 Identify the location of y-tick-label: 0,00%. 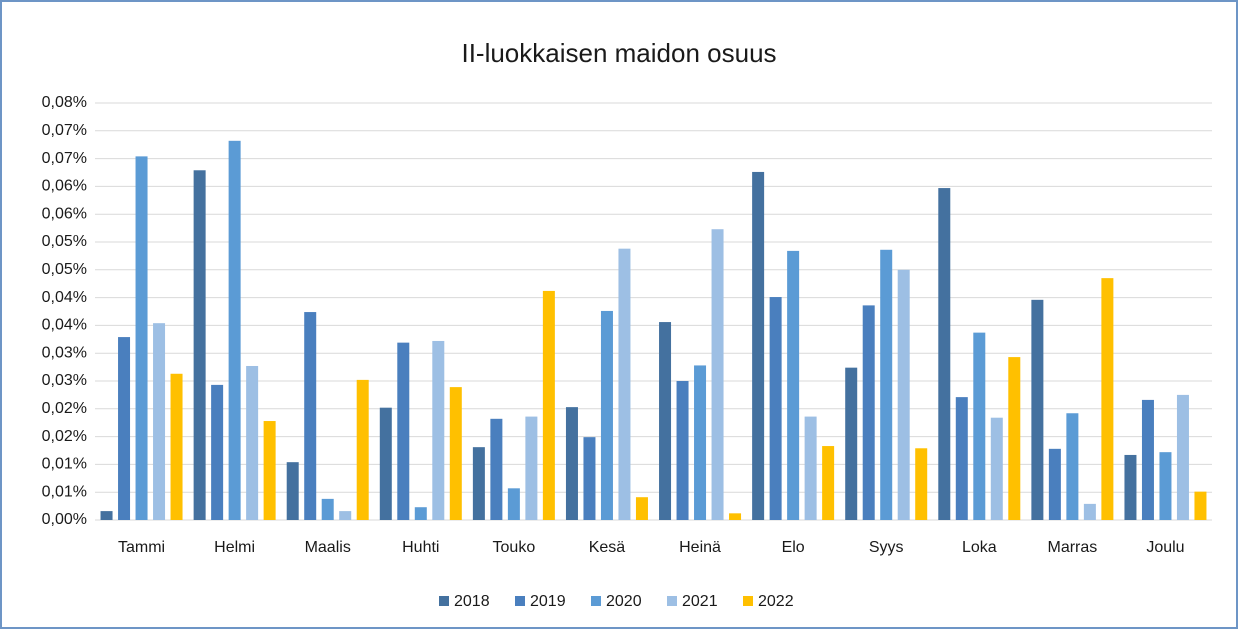
(64, 519).